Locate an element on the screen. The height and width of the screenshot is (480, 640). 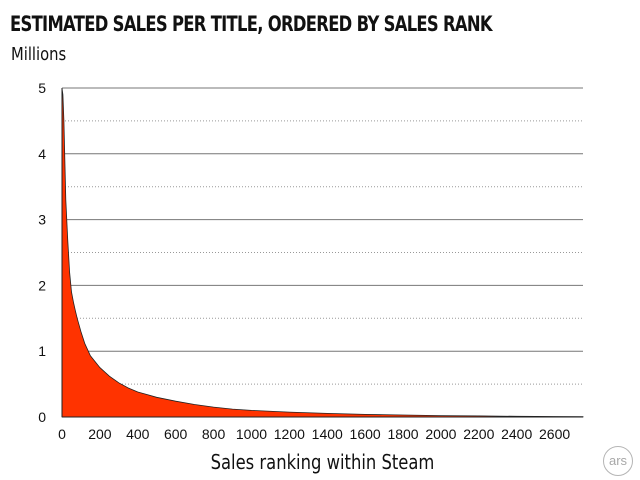
x-axis-label: Sales ranking within Steam is located at coordinates (323, 463).